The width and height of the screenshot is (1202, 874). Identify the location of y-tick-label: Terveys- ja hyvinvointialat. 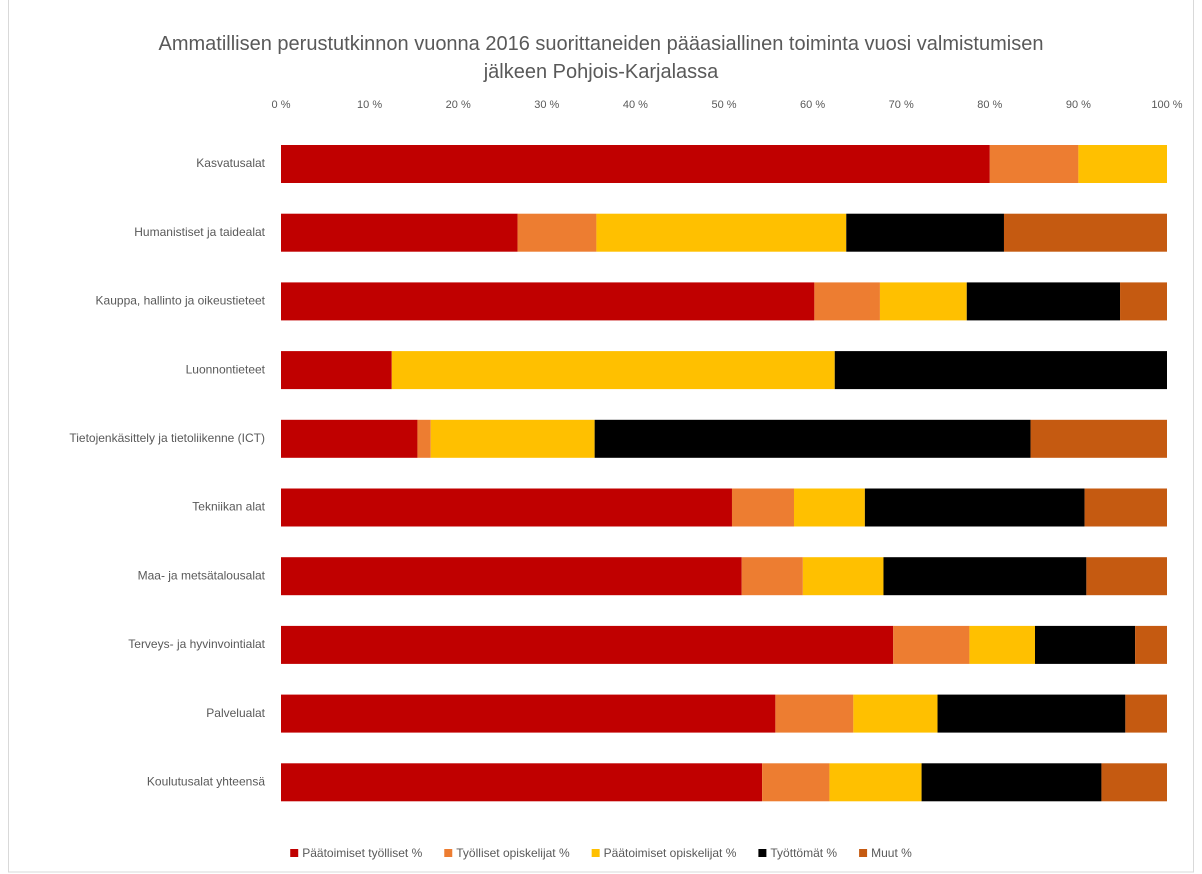
(196, 644).